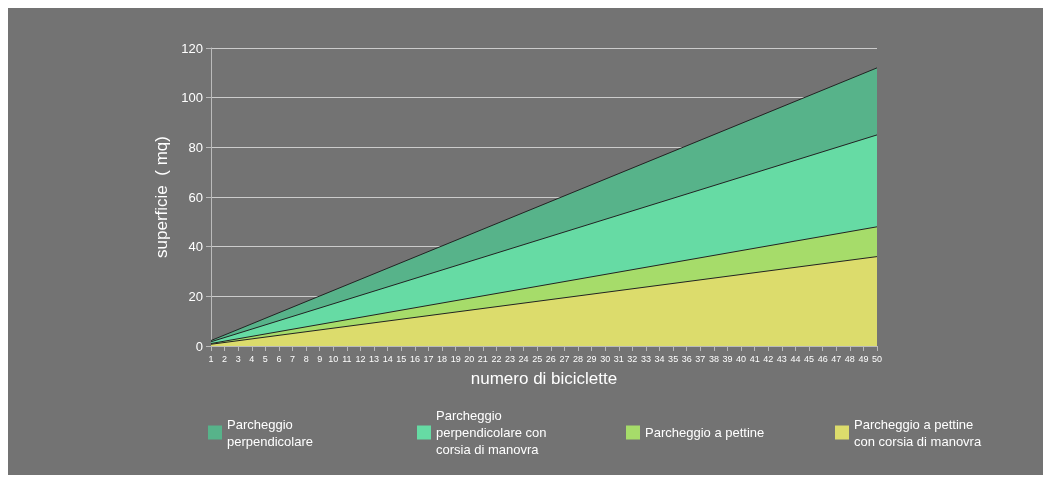 The width and height of the screenshot is (1051, 483). What do you see at coordinates (374, 358) in the screenshot?
I see `x-tick-label: 13` at bounding box center [374, 358].